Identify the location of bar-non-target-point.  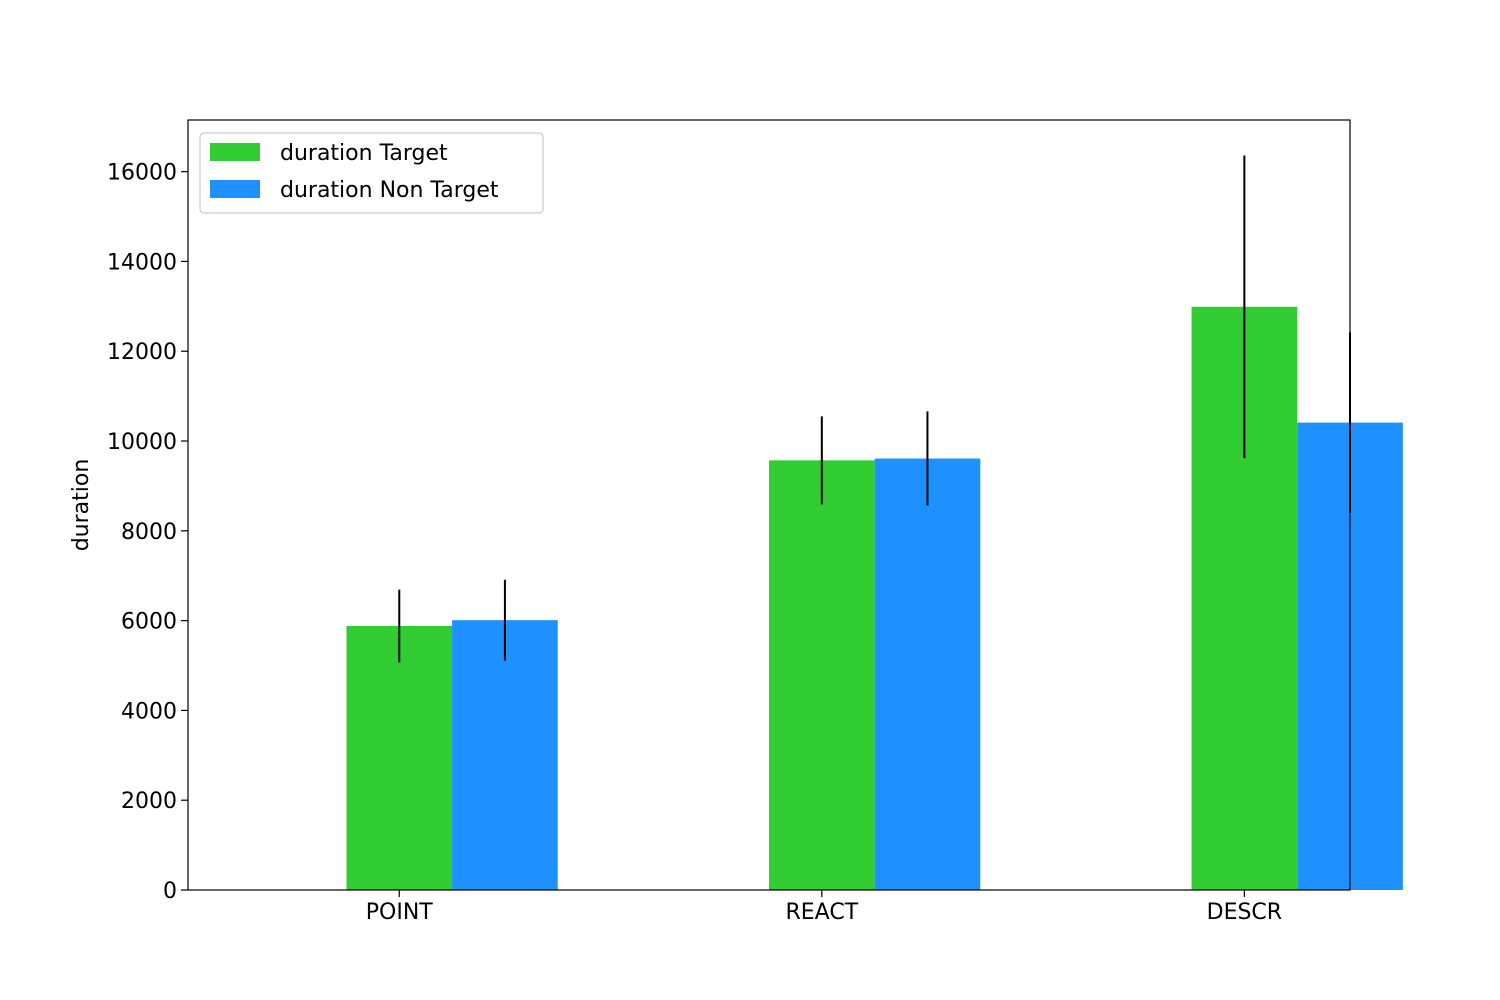
(505, 755).